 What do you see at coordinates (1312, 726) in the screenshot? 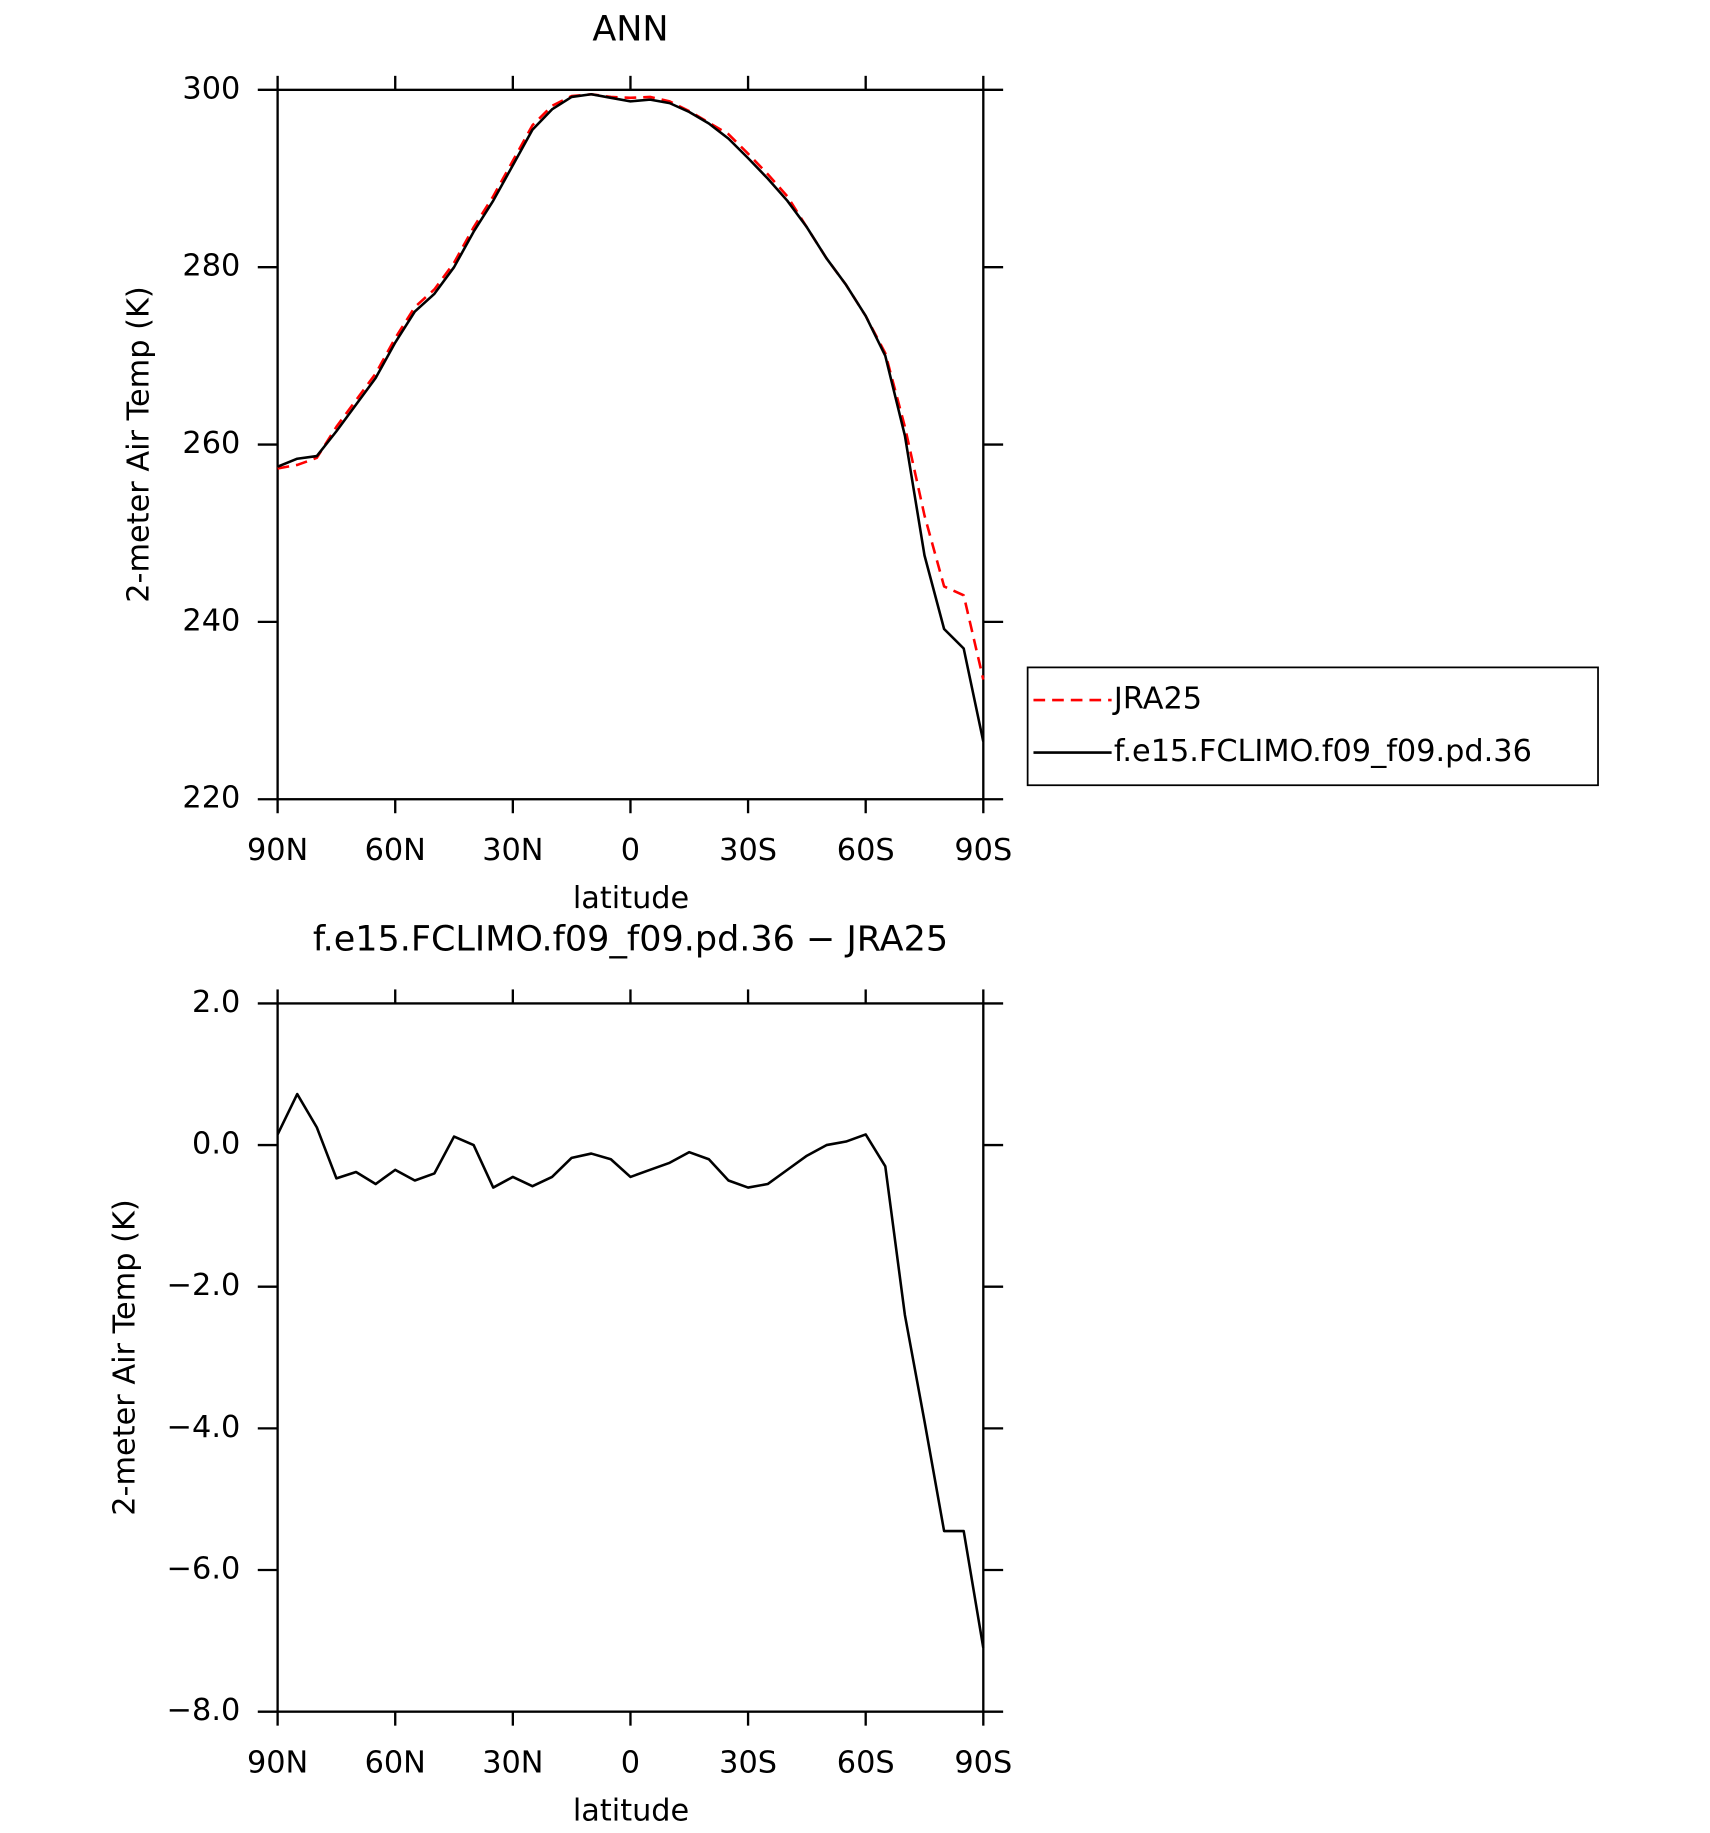
I see `legend-box` at bounding box center [1312, 726].